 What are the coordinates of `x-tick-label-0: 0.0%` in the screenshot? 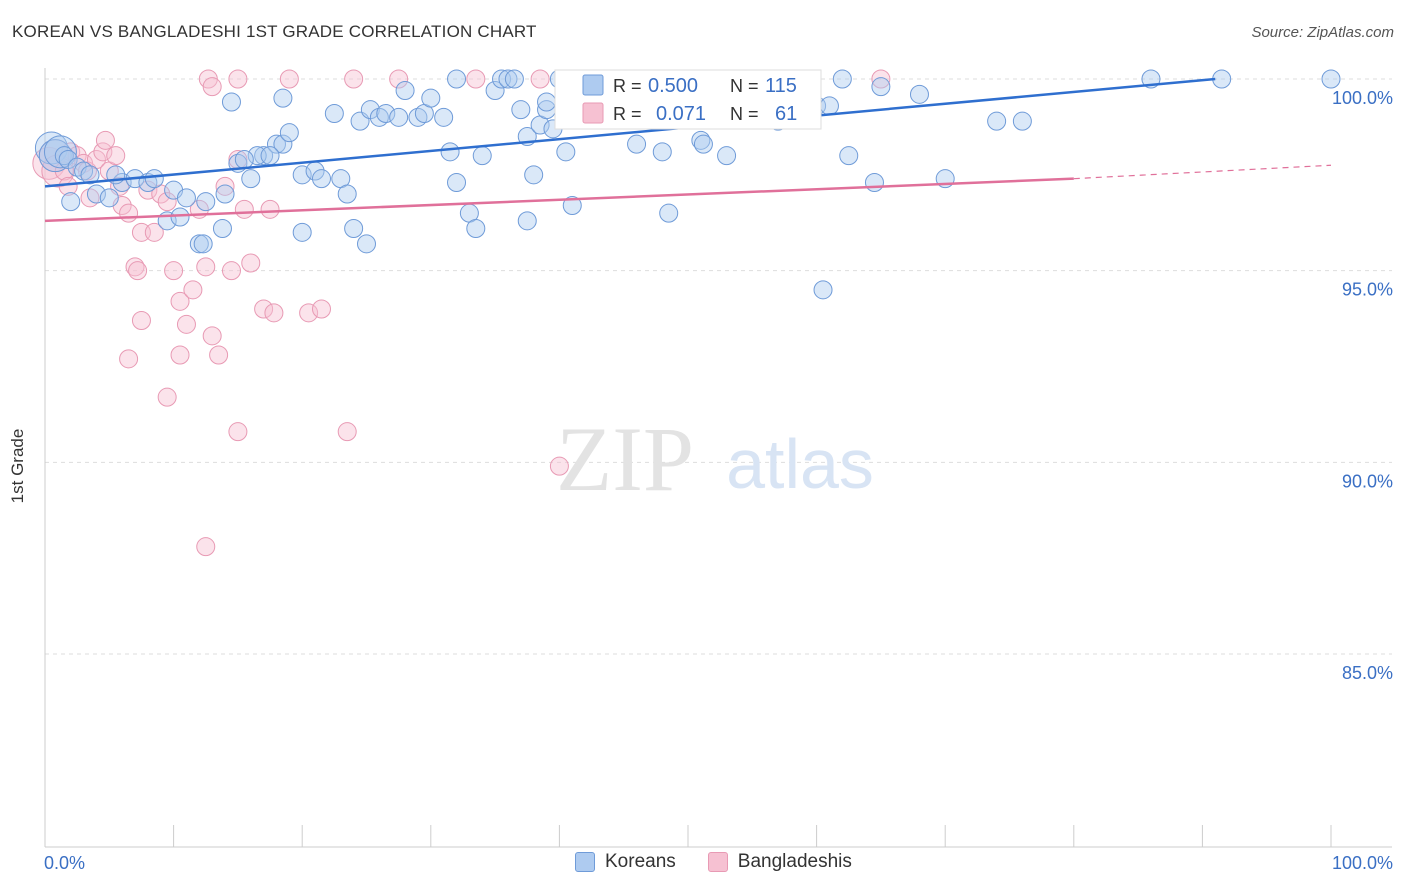 It's located at (64, 863).